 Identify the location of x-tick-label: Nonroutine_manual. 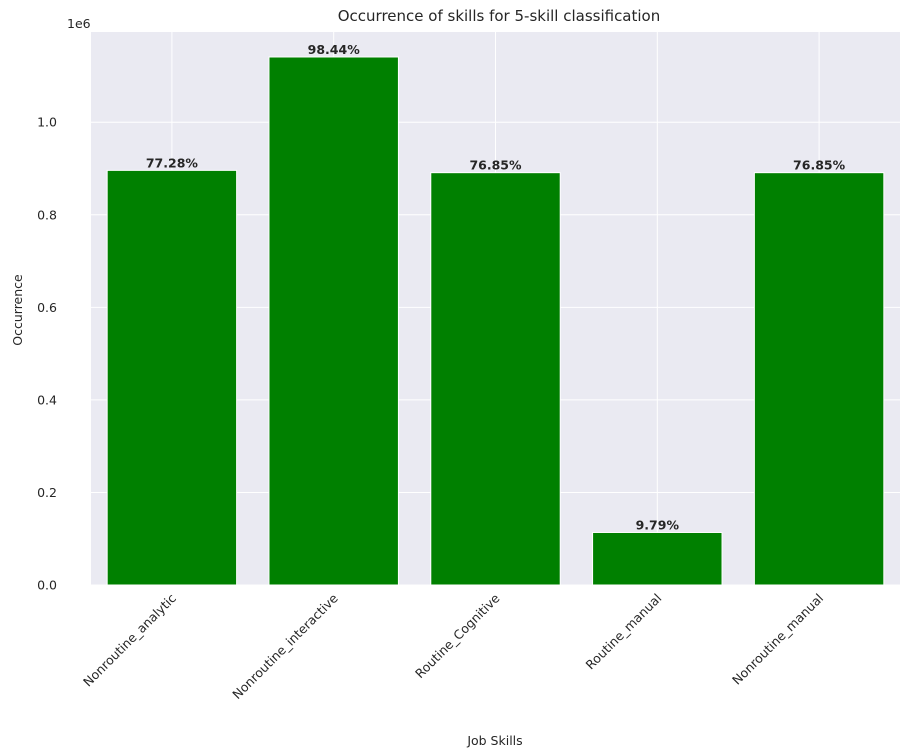
(777, 639).